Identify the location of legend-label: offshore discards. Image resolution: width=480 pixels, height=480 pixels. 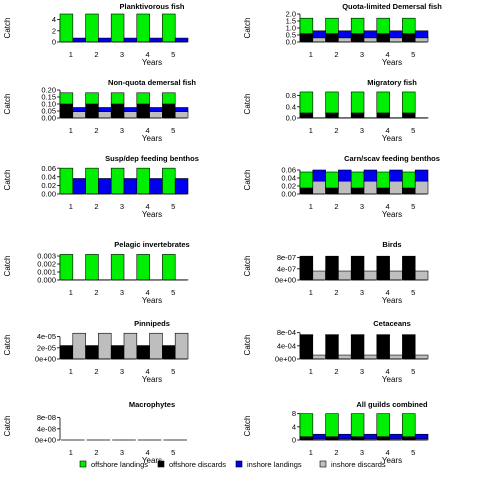
(197, 464).